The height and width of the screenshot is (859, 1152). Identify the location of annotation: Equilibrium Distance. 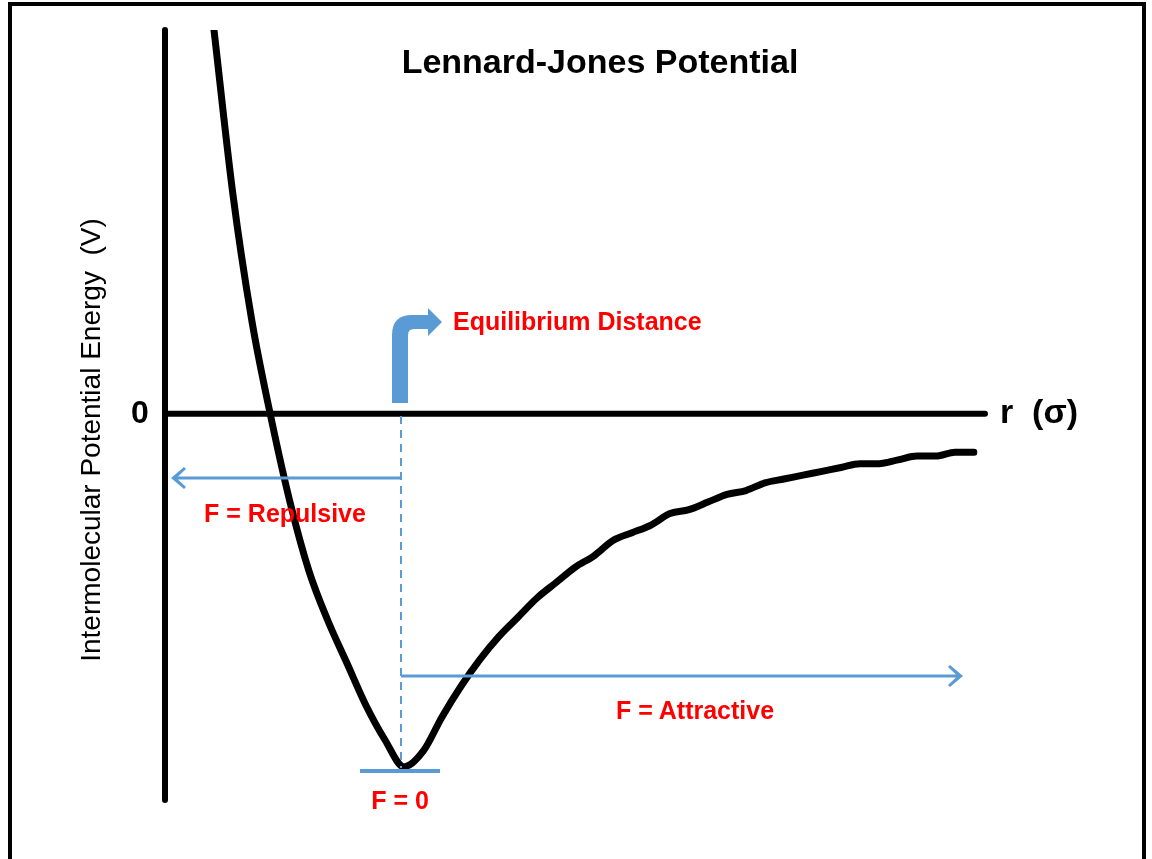
(577, 320).